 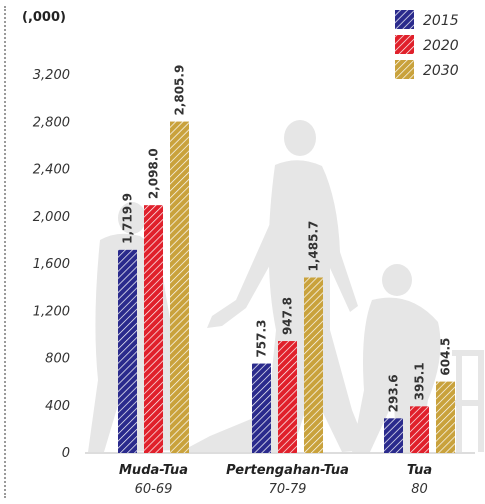 What do you see at coordinates (44, 17) in the screenshot?
I see `unit-label: (,000)` at bounding box center [44, 17].